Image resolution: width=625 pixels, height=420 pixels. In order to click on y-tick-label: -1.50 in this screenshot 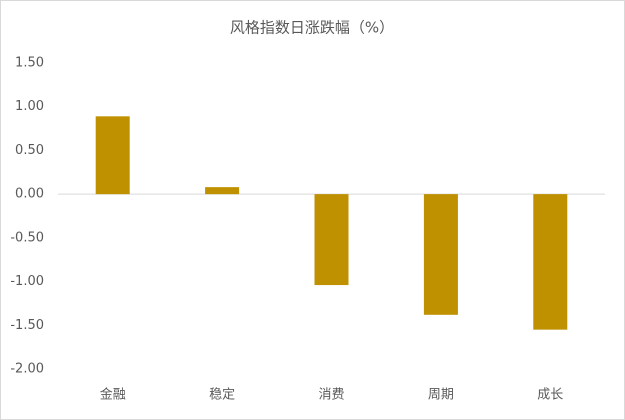, I will do `click(27, 325)`.